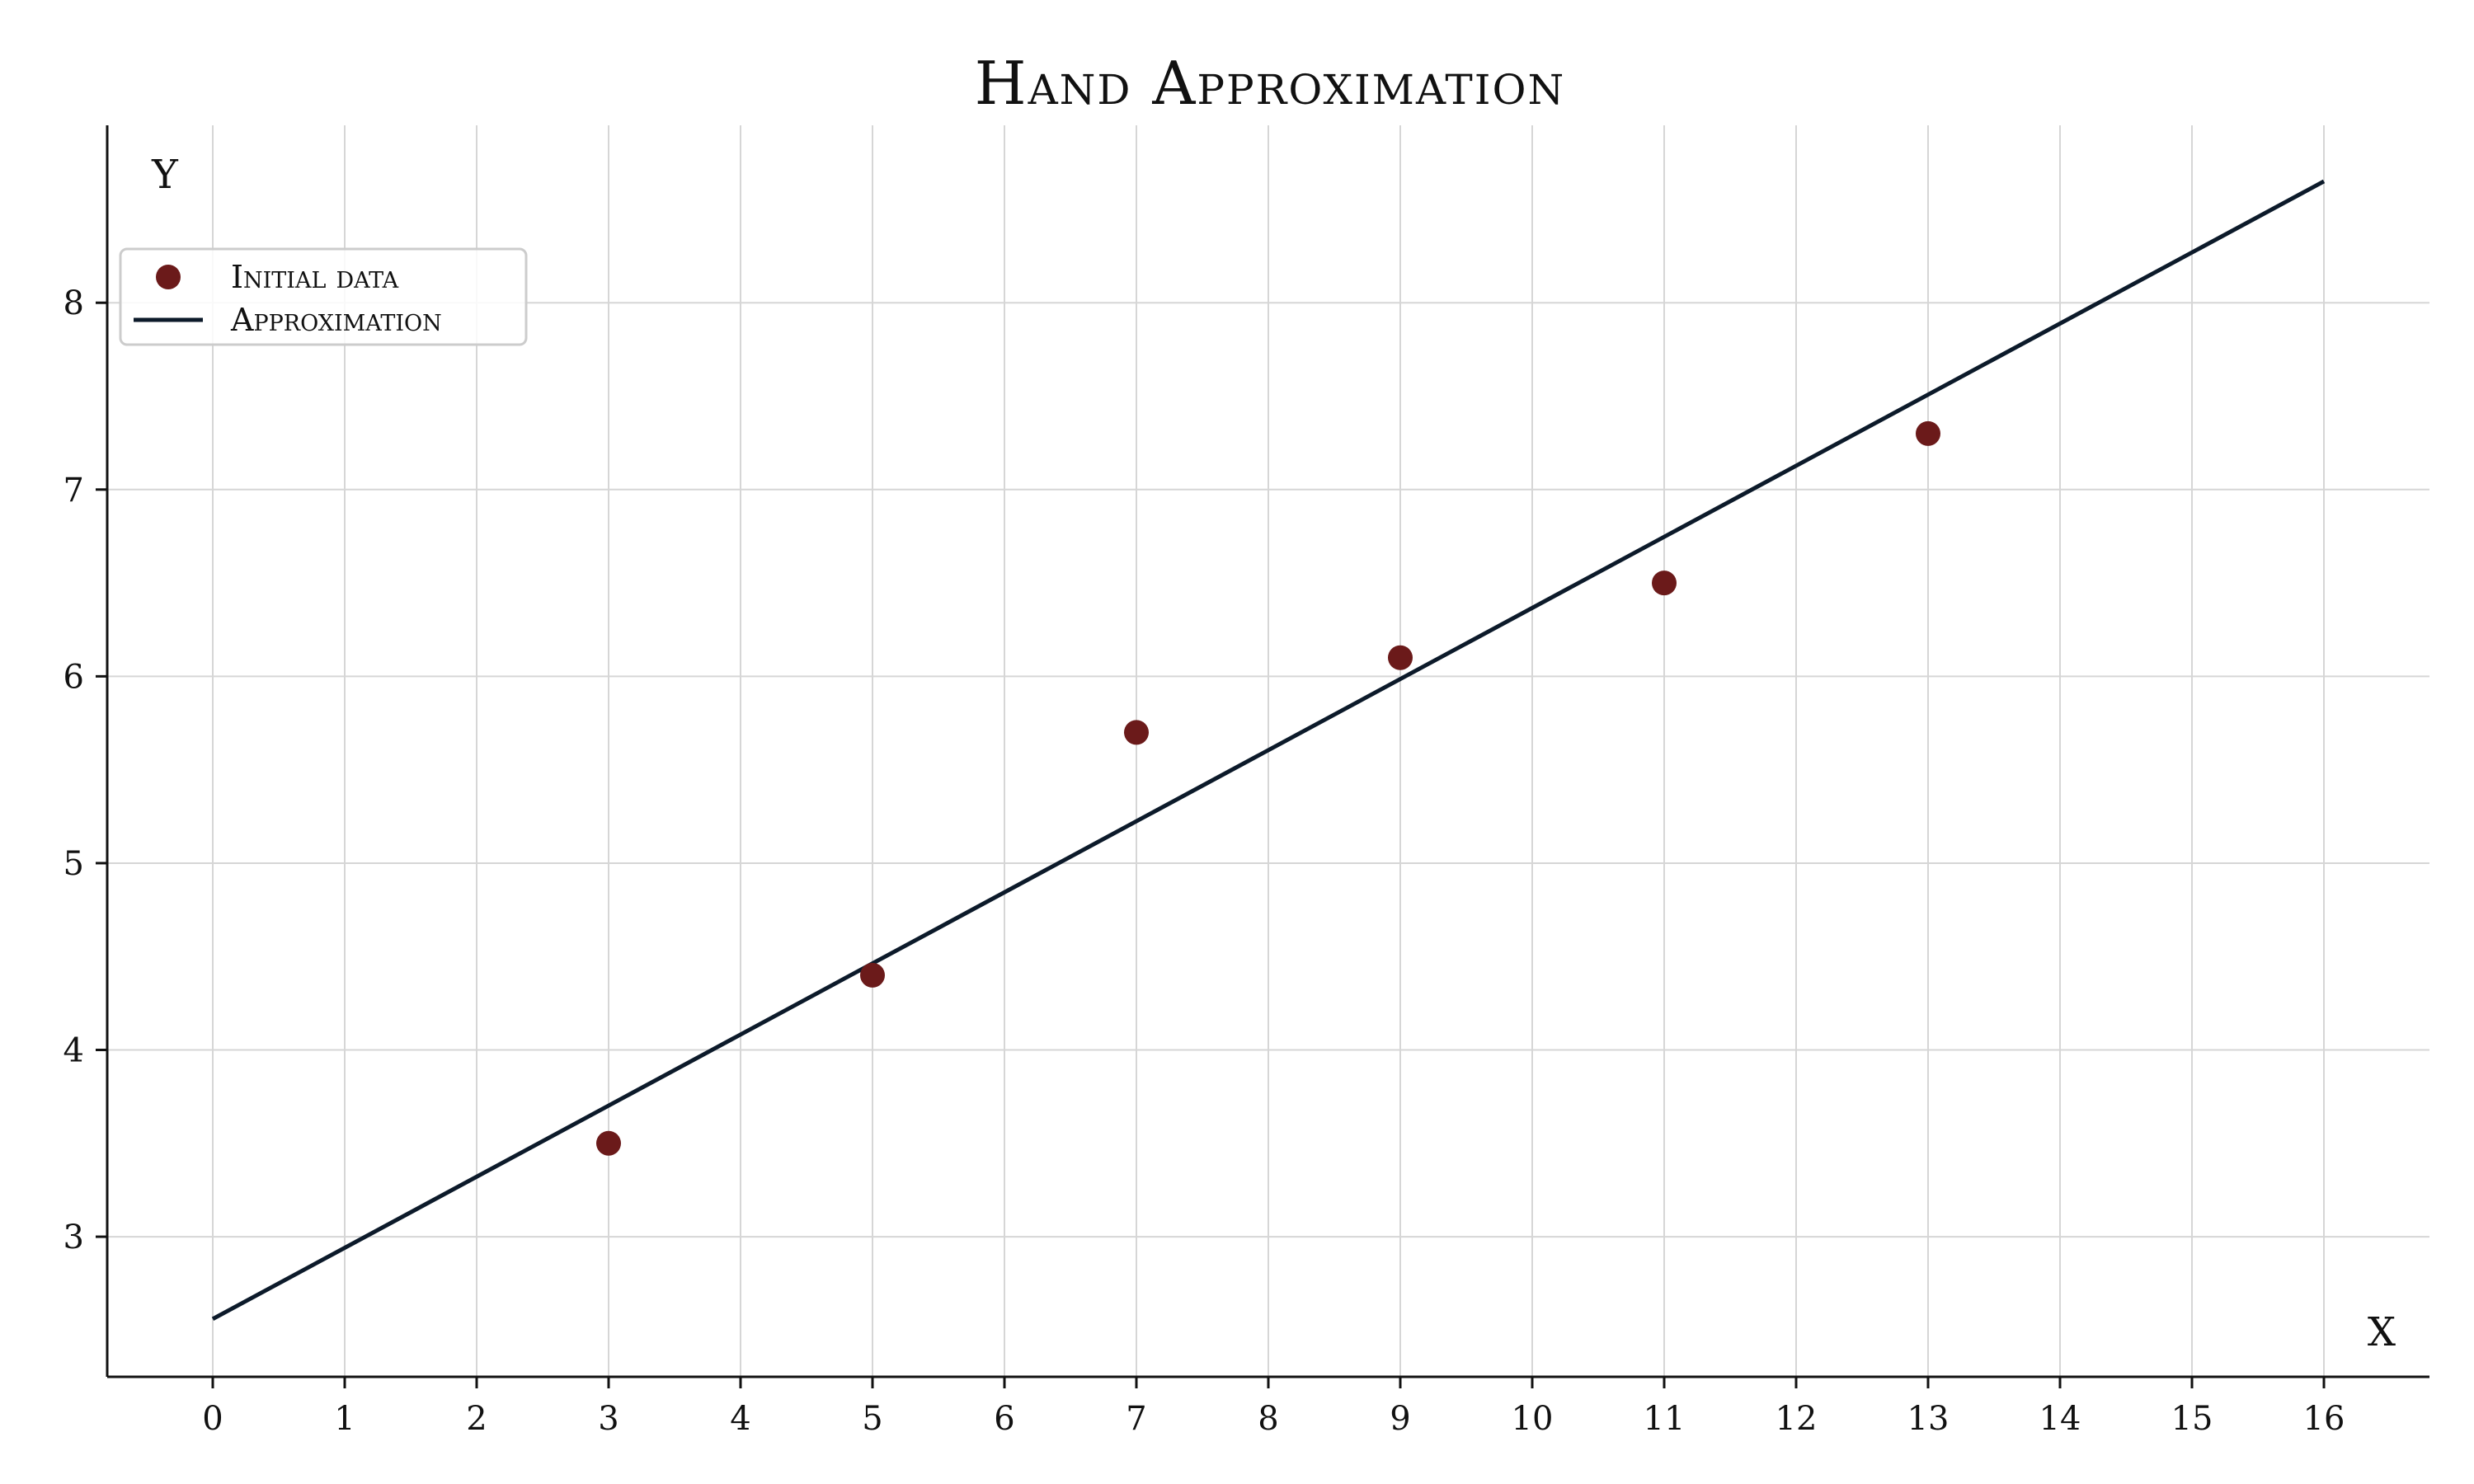 This screenshot has height=1484, width=2474. I want to click on x-tick-label: 6, so click(1004, 1419).